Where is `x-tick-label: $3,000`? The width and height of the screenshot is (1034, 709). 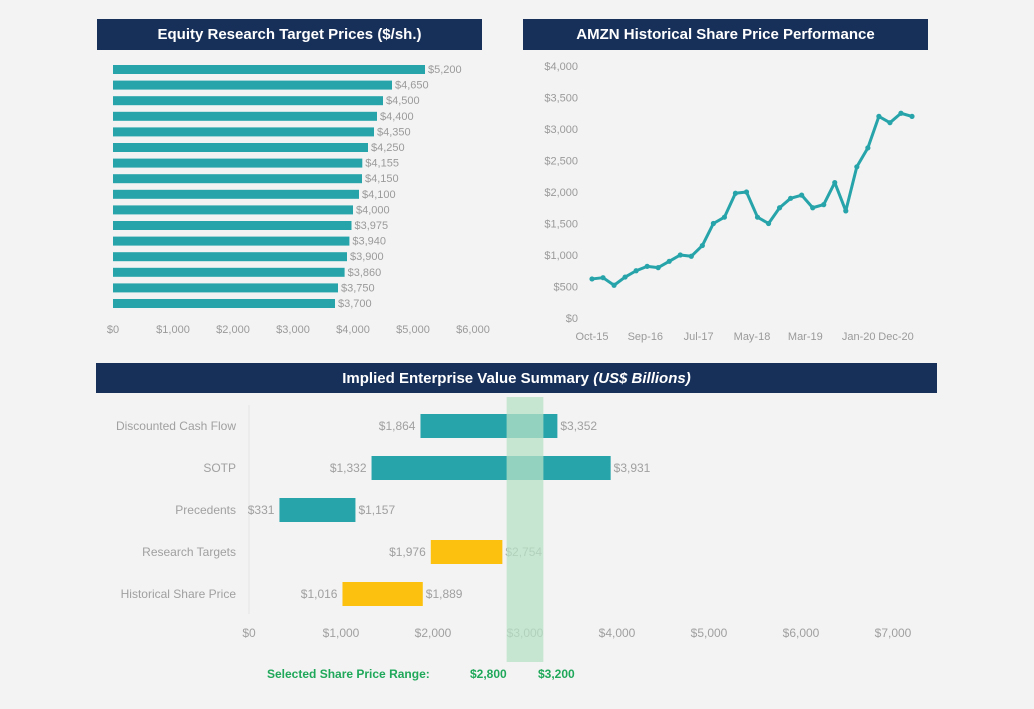
x-tick-label: $3,000 is located at coordinates (293, 330).